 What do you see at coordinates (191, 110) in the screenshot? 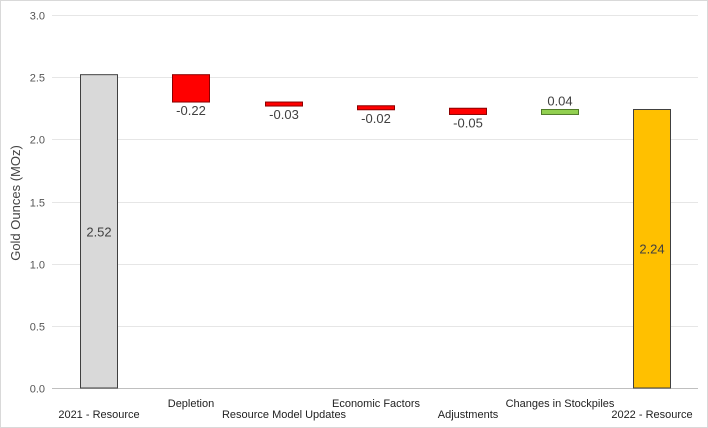
I see `data-label: -0.22` at bounding box center [191, 110].